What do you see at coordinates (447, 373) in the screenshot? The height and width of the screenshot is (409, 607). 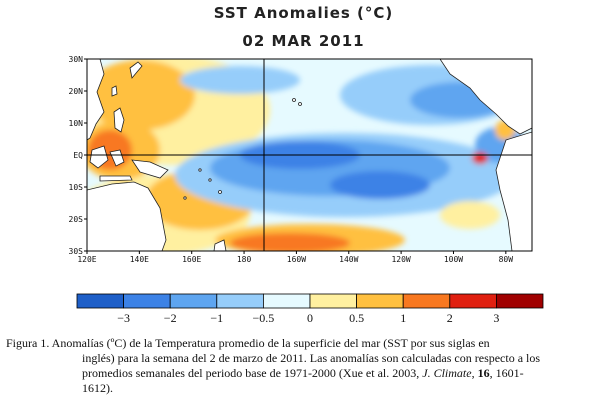 I see `caption-journal: J. Climate` at bounding box center [447, 373].